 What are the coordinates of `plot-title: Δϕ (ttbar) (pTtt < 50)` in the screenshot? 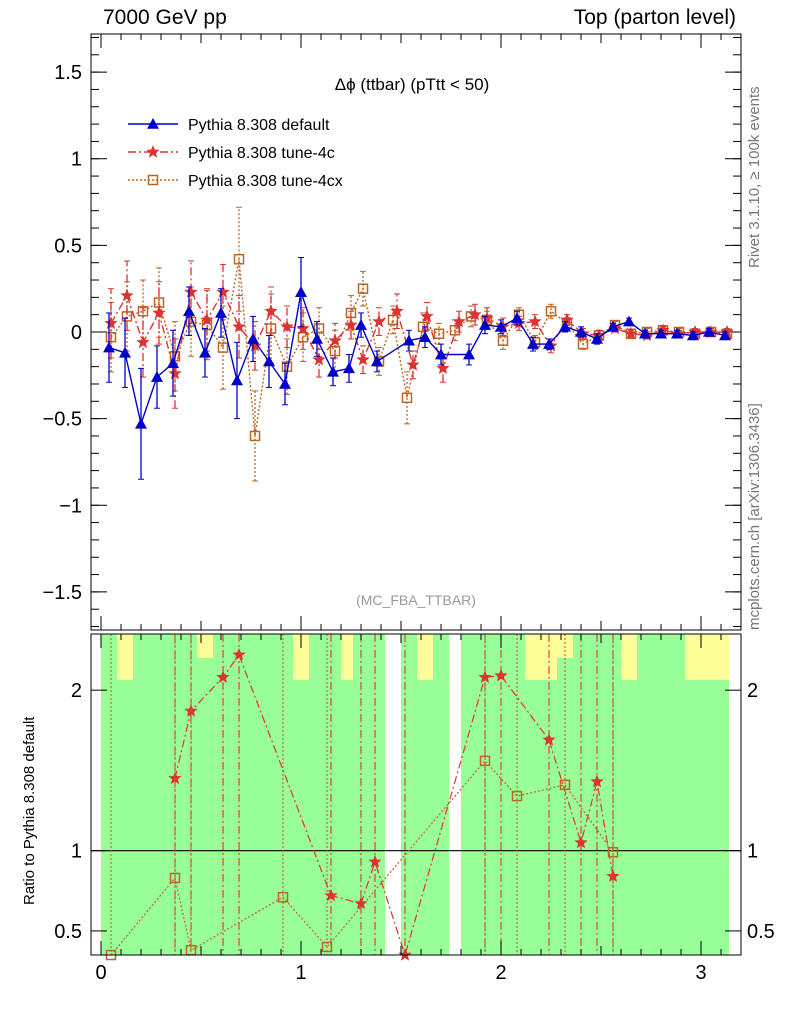 It's located at (412, 84).